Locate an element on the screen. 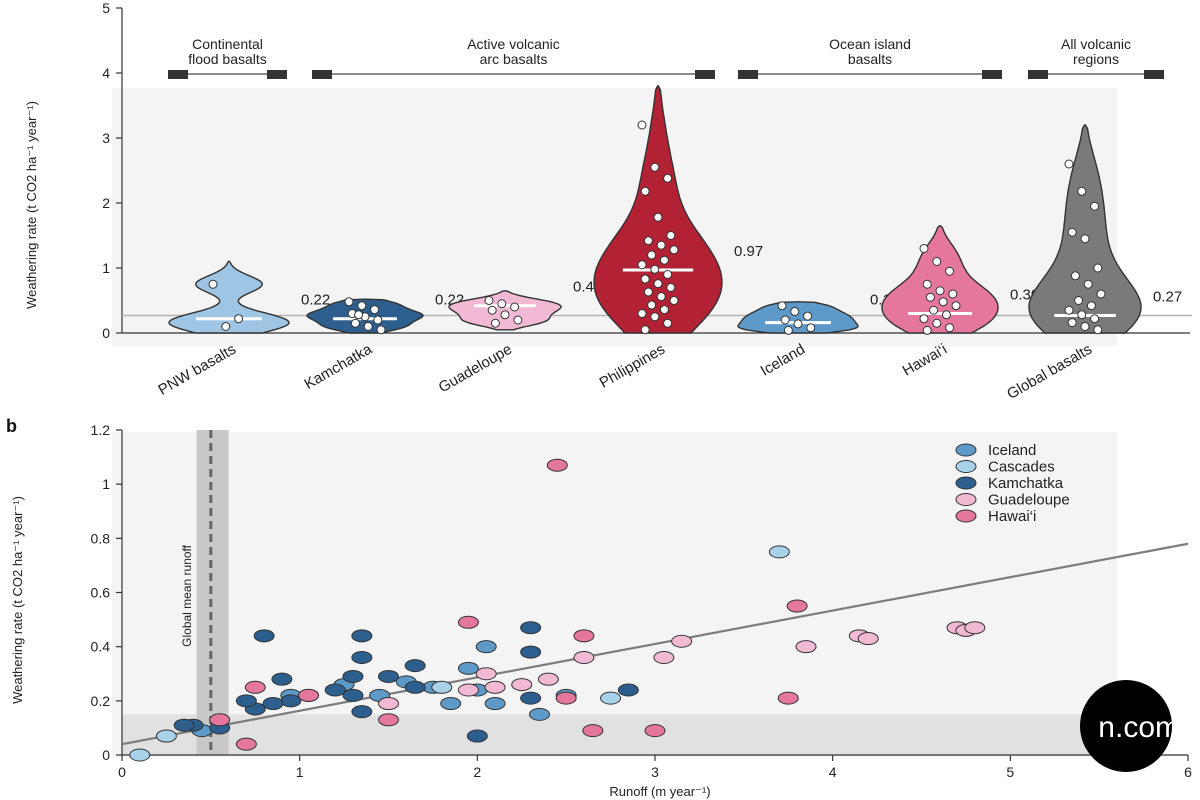 The width and height of the screenshot is (1200, 800). region-group-label: Continental is located at coordinates (227, 44).